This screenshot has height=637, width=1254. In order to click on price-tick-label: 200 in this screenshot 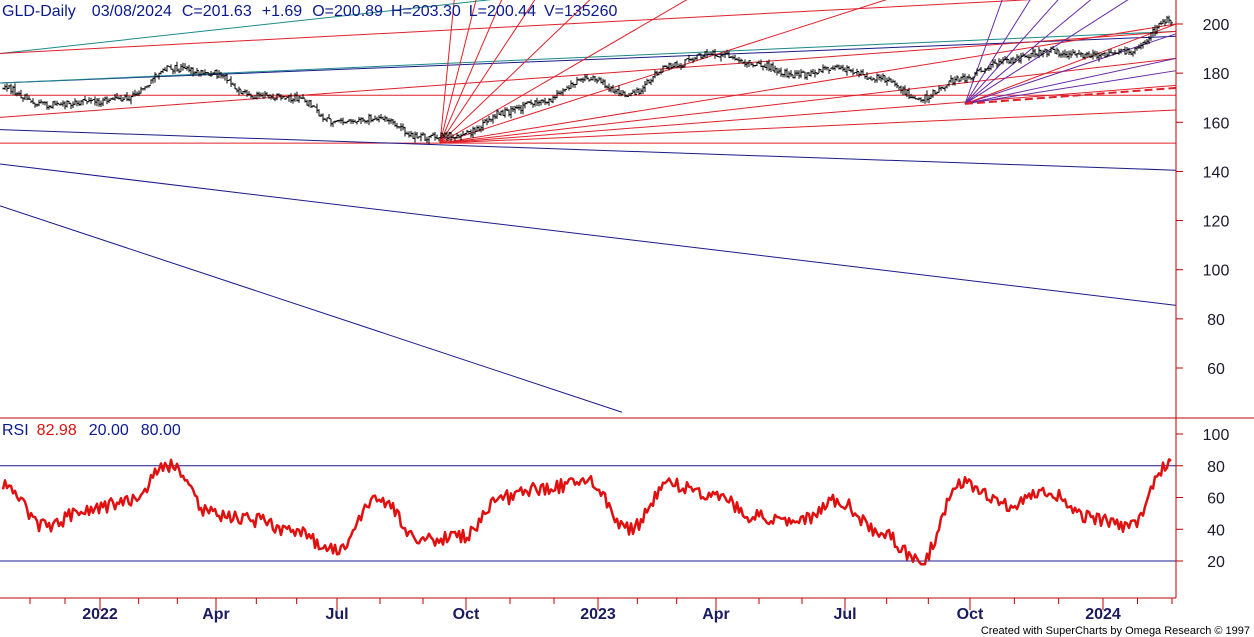, I will do `click(1216, 25)`.